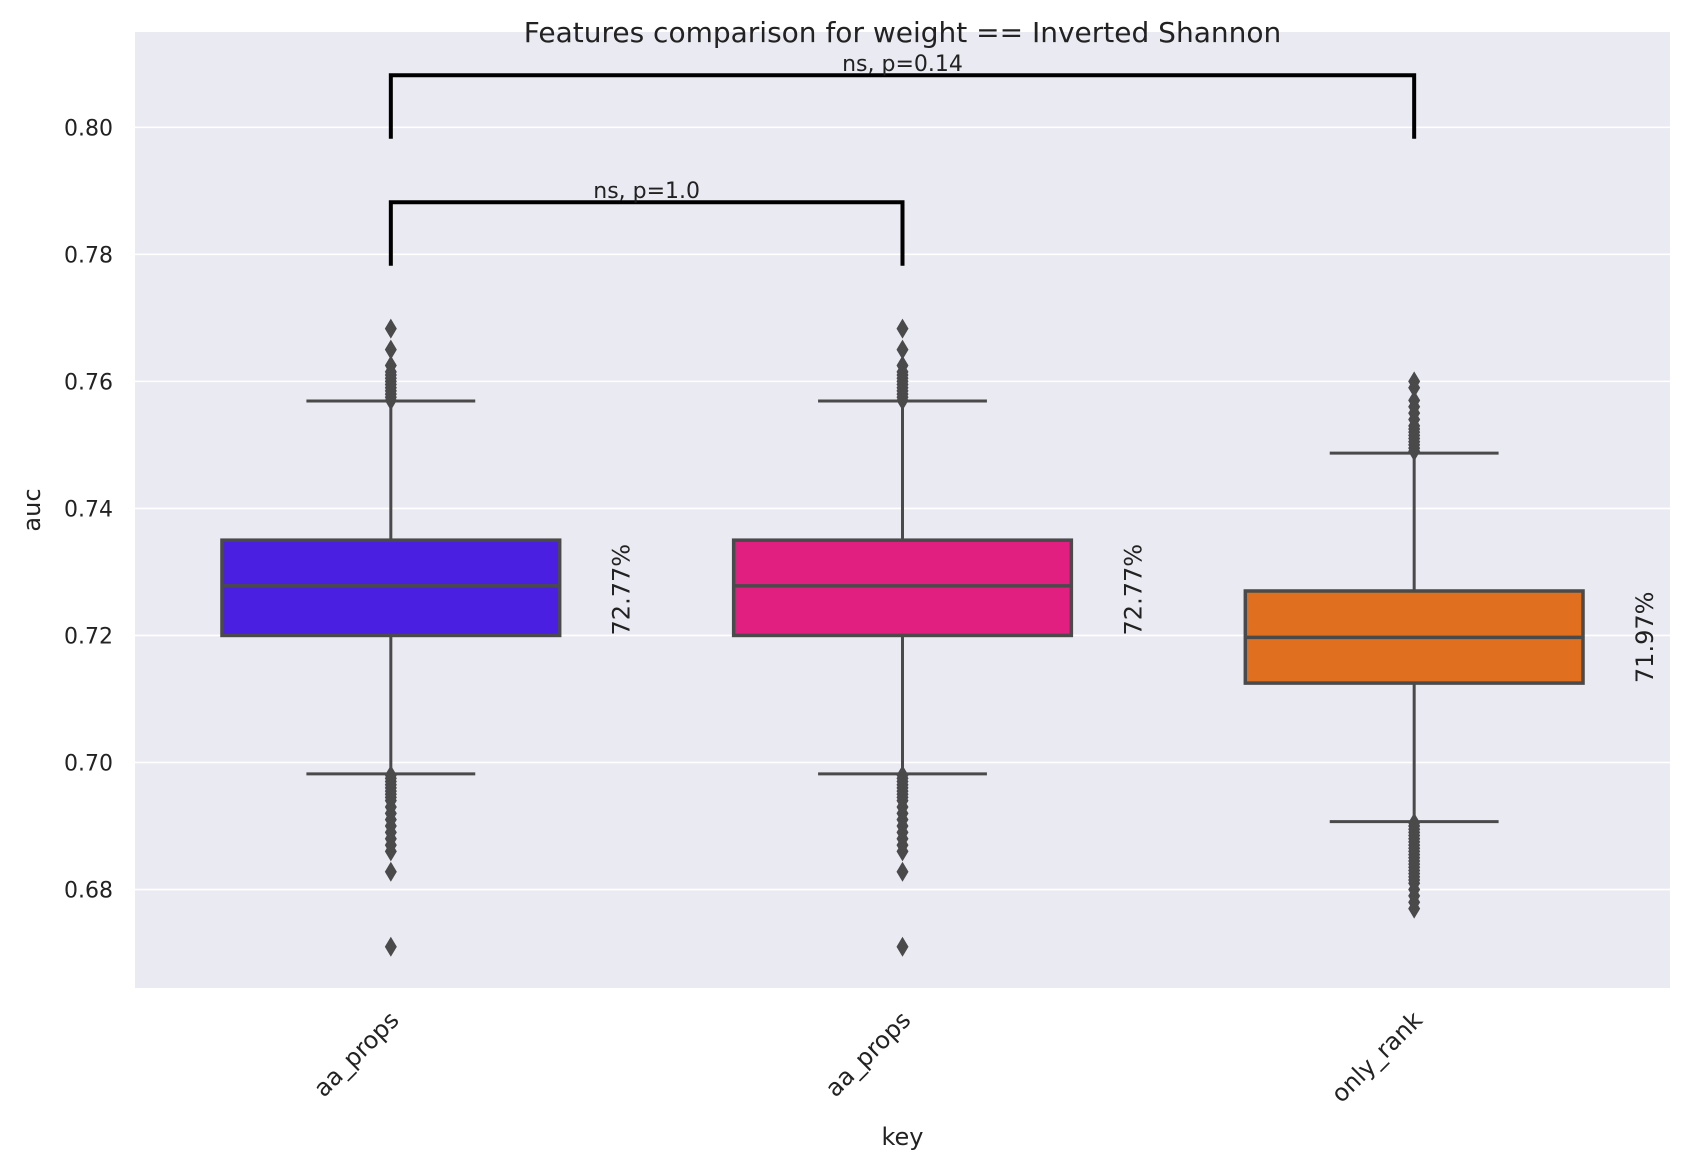 The width and height of the screenshot is (1700, 1165). Describe the element at coordinates (32, 509) in the screenshot. I see `y-axis-label: auc` at that location.